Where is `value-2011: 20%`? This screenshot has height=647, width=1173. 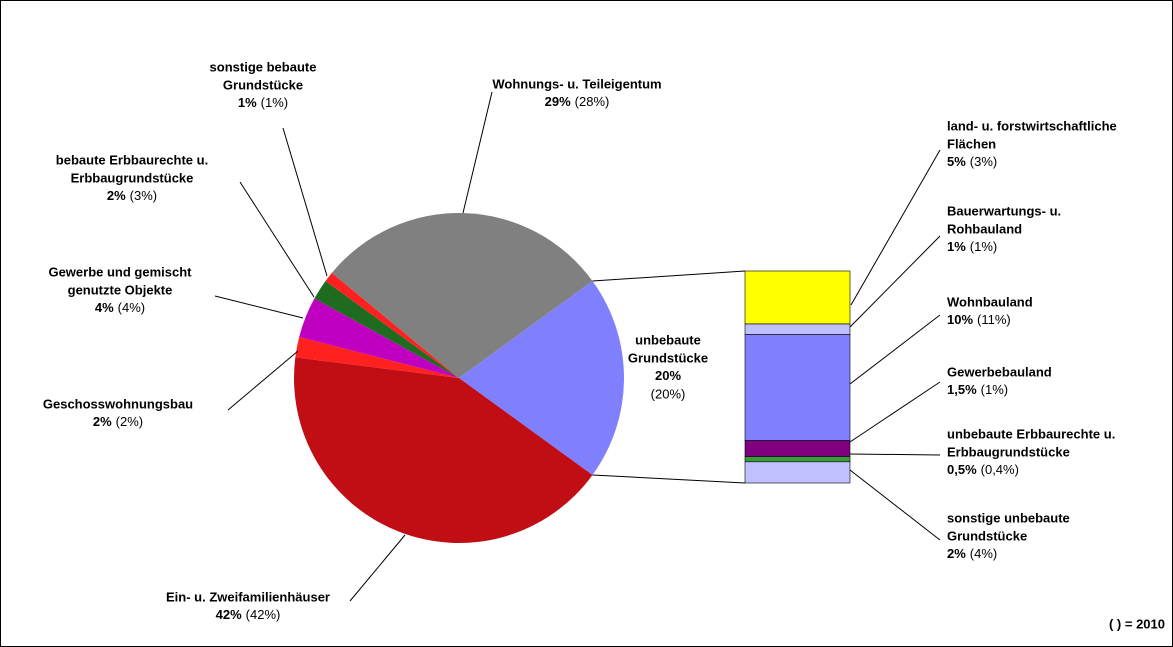 value-2011: 20% is located at coordinates (668, 375).